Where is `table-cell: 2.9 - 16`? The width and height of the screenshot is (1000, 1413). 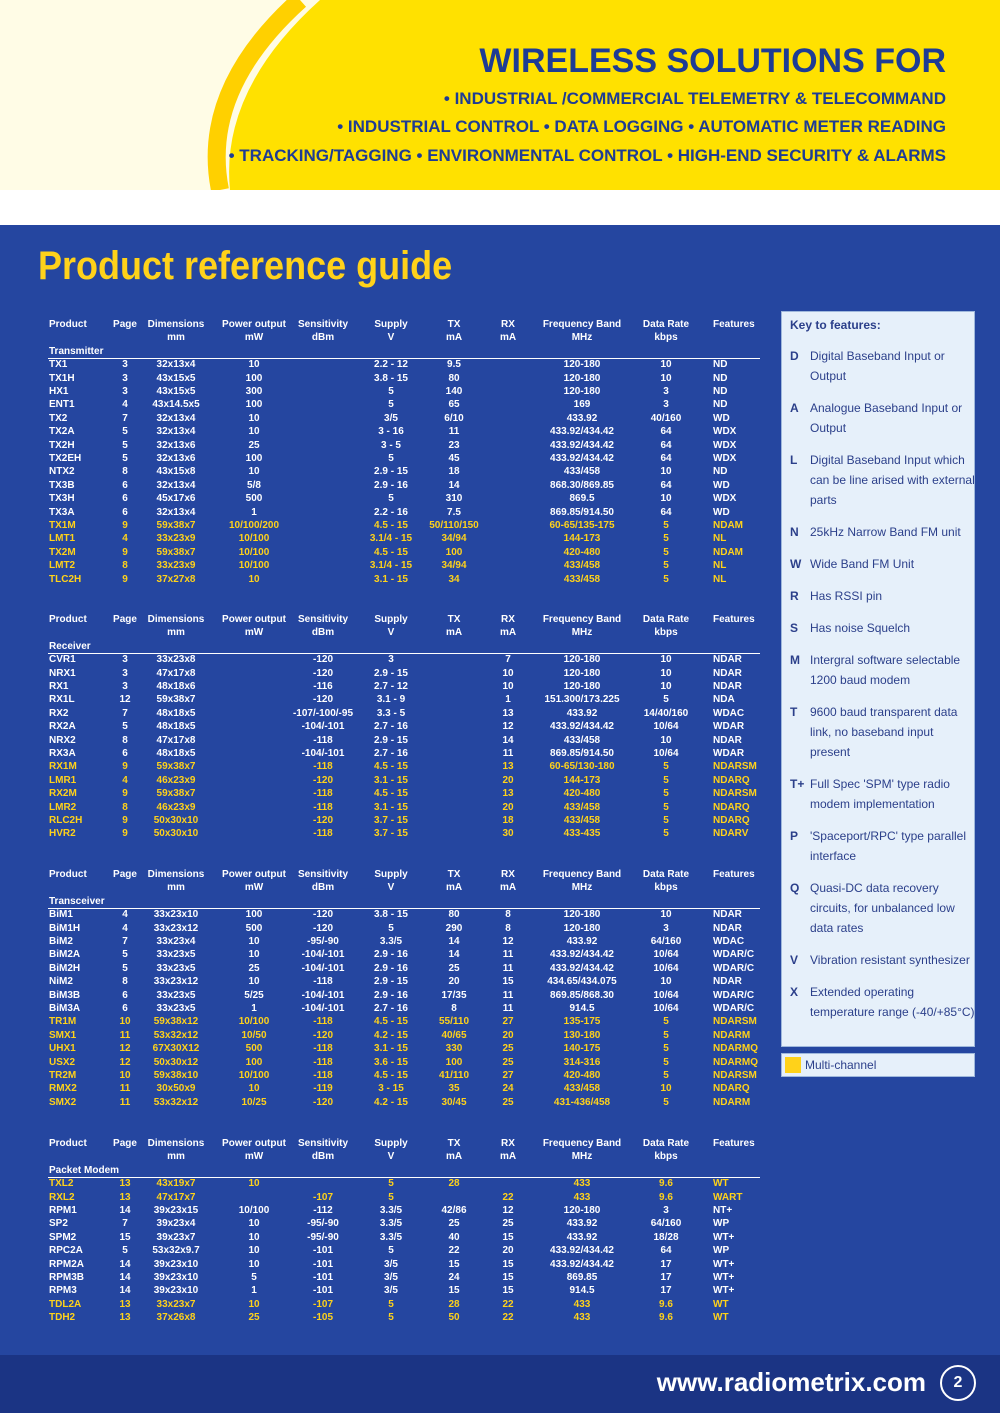
table-cell: 2.9 - 16 is located at coordinates (391, 955).